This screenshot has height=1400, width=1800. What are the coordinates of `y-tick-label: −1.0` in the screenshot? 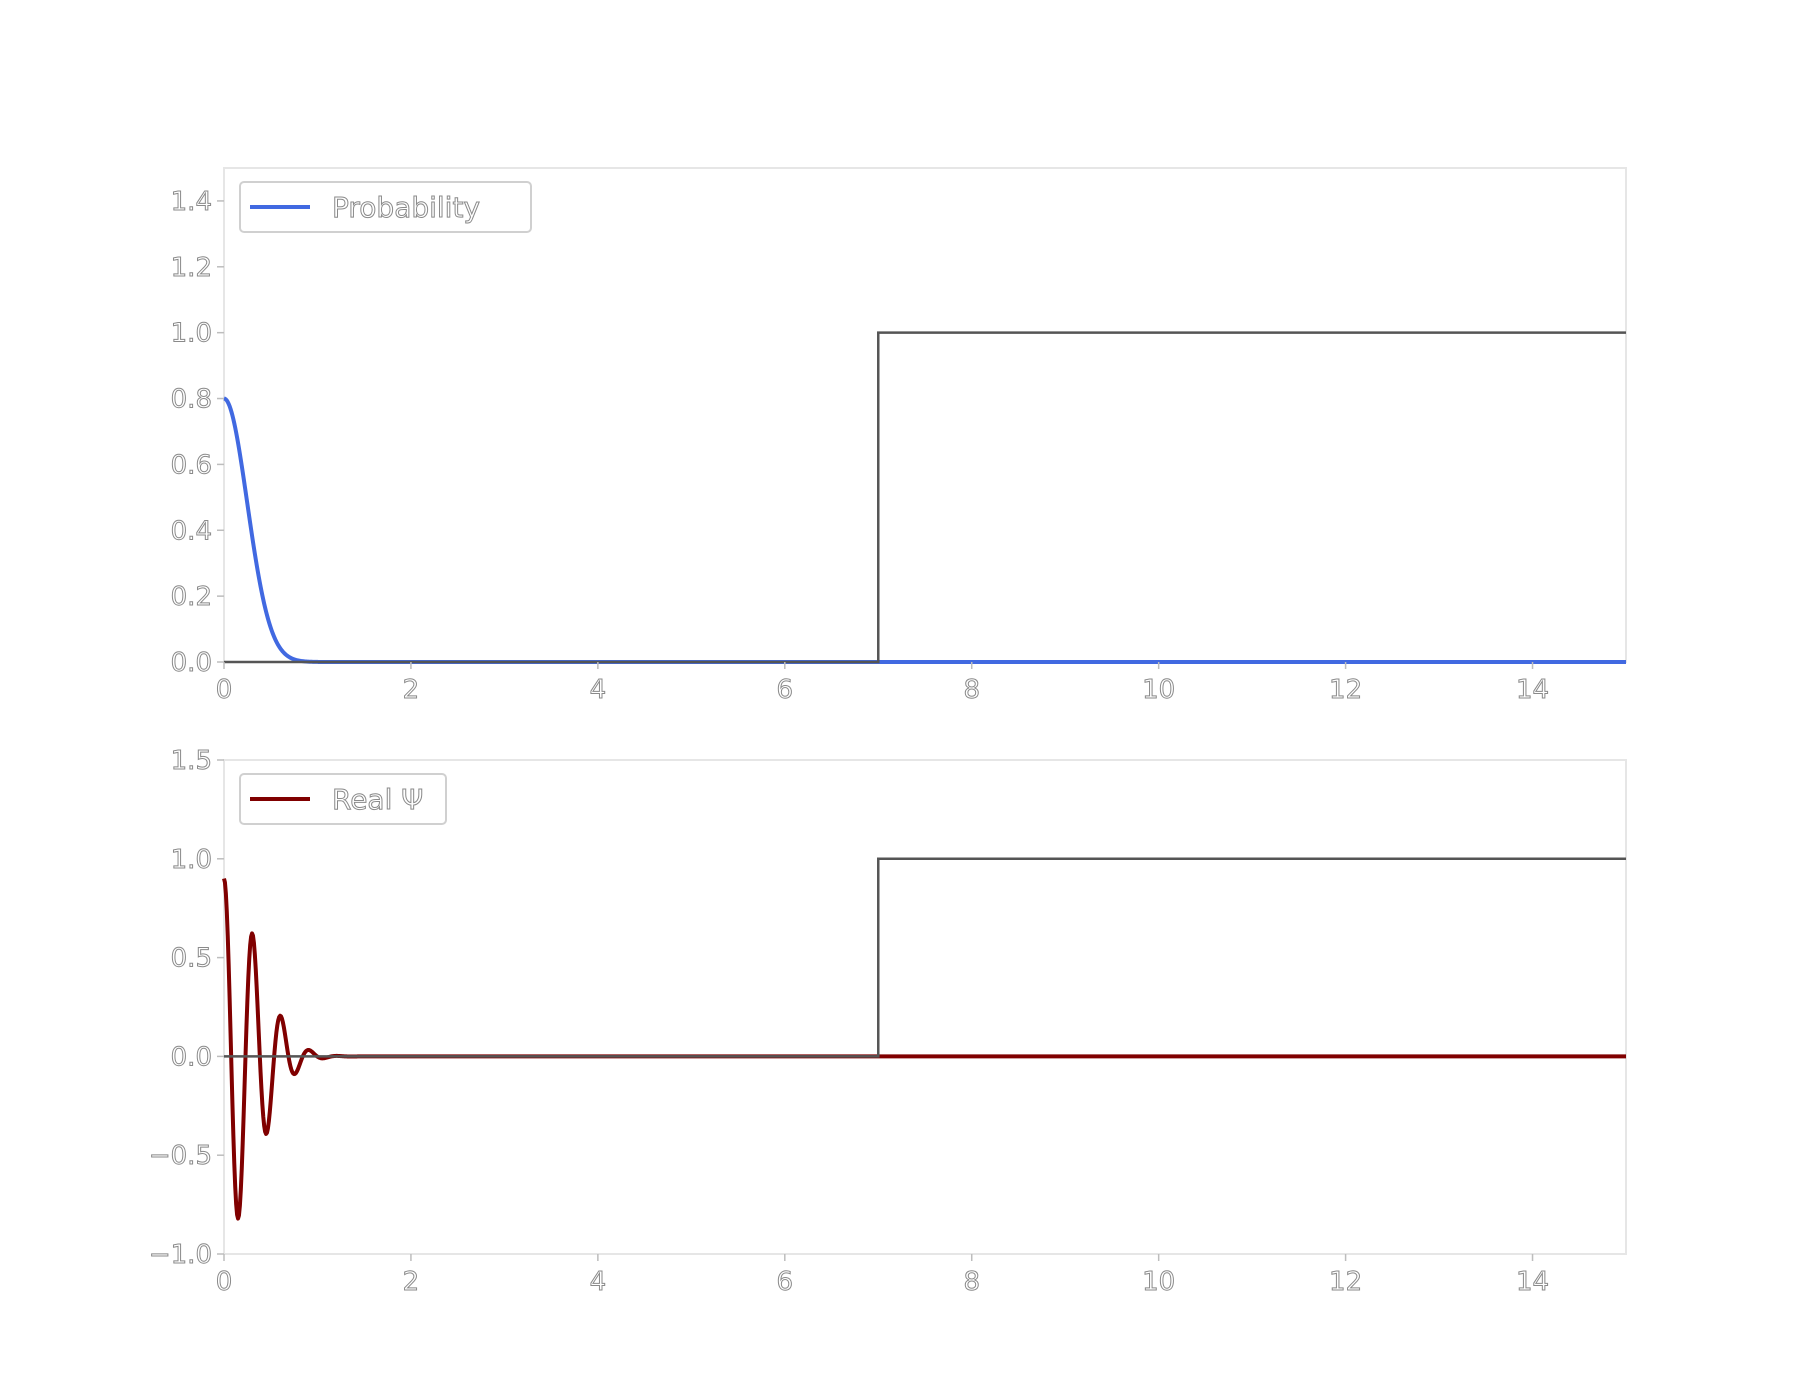 It's located at (180, 1255).